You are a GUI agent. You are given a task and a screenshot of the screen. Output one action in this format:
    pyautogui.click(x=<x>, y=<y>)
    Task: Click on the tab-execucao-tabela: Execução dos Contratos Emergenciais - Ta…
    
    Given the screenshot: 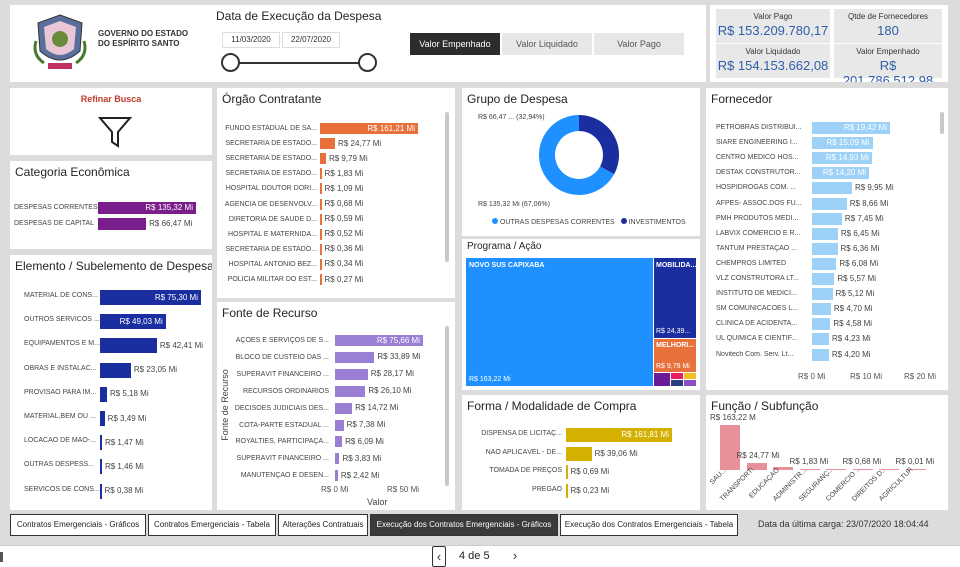 What is the action you would take?
    pyautogui.click(x=649, y=525)
    